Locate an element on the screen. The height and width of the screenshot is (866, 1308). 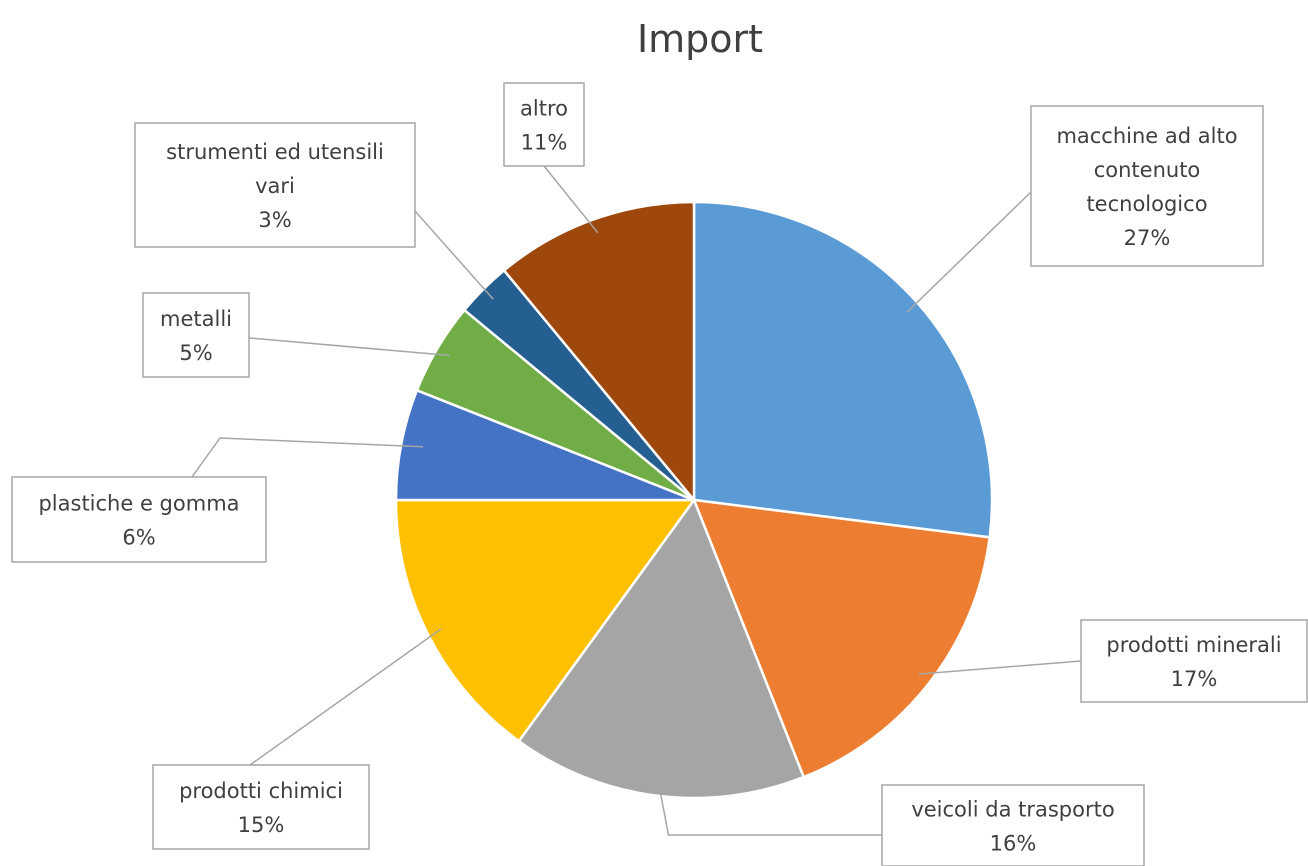
data-label-5: plastiche e gomma 6% is located at coordinates (139, 519).